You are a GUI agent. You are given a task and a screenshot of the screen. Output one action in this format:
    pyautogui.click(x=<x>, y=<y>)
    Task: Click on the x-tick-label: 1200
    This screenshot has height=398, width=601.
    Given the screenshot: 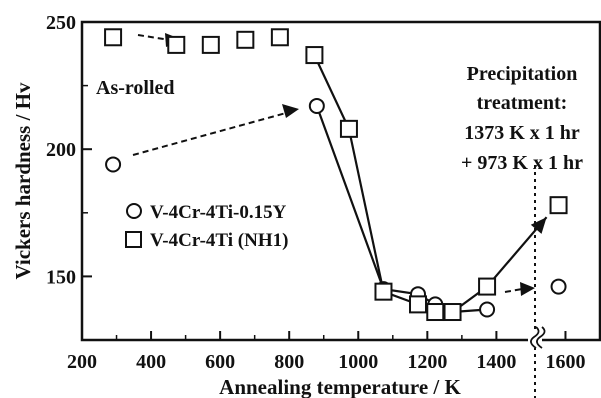 What is the action you would take?
    pyautogui.click(x=427, y=362)
    